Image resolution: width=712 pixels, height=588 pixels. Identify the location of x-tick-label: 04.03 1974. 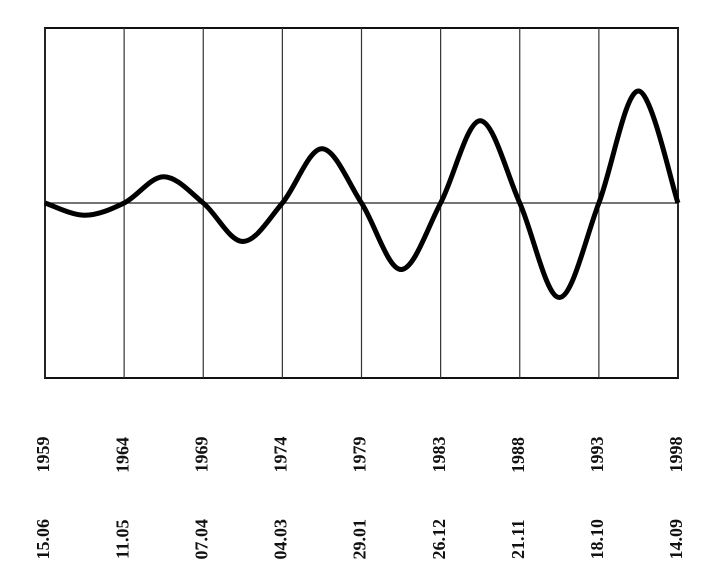
(281, 498).